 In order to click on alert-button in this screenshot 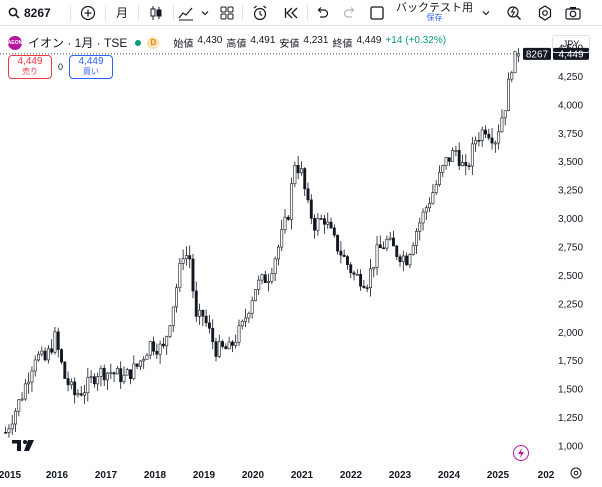, I will do `click(260, 13)`.